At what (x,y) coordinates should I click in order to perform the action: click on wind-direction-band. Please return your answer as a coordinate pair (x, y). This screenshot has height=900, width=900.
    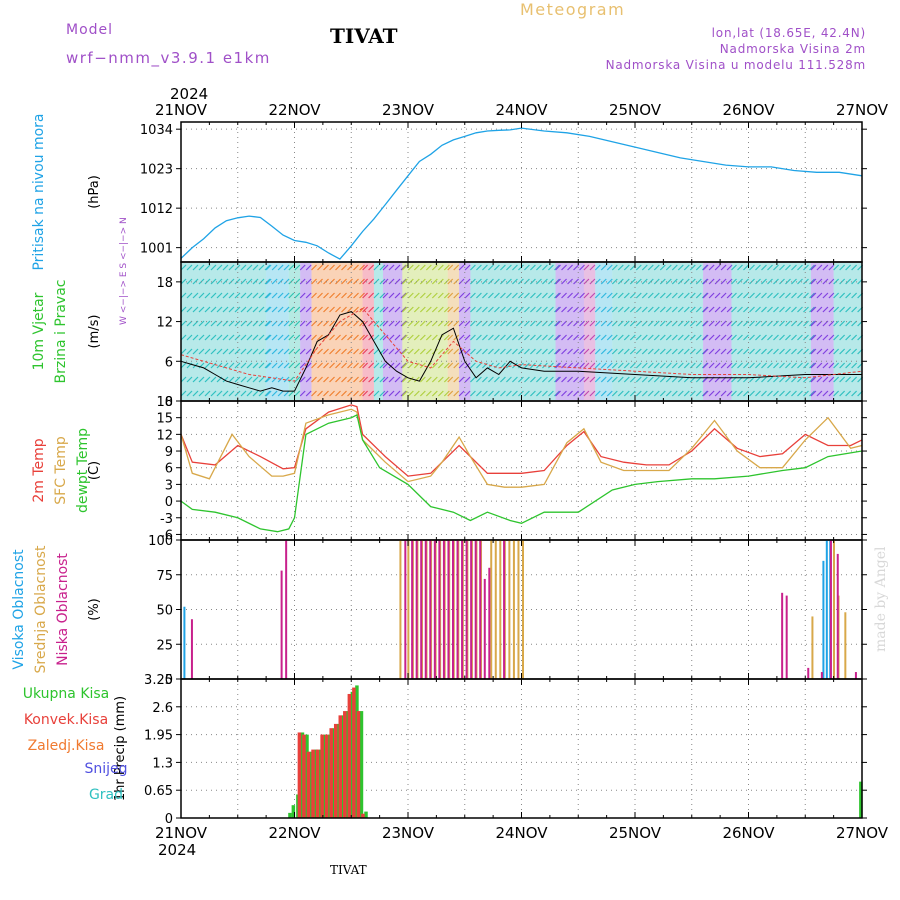
    Looking at the image, I should click on (277, 331).